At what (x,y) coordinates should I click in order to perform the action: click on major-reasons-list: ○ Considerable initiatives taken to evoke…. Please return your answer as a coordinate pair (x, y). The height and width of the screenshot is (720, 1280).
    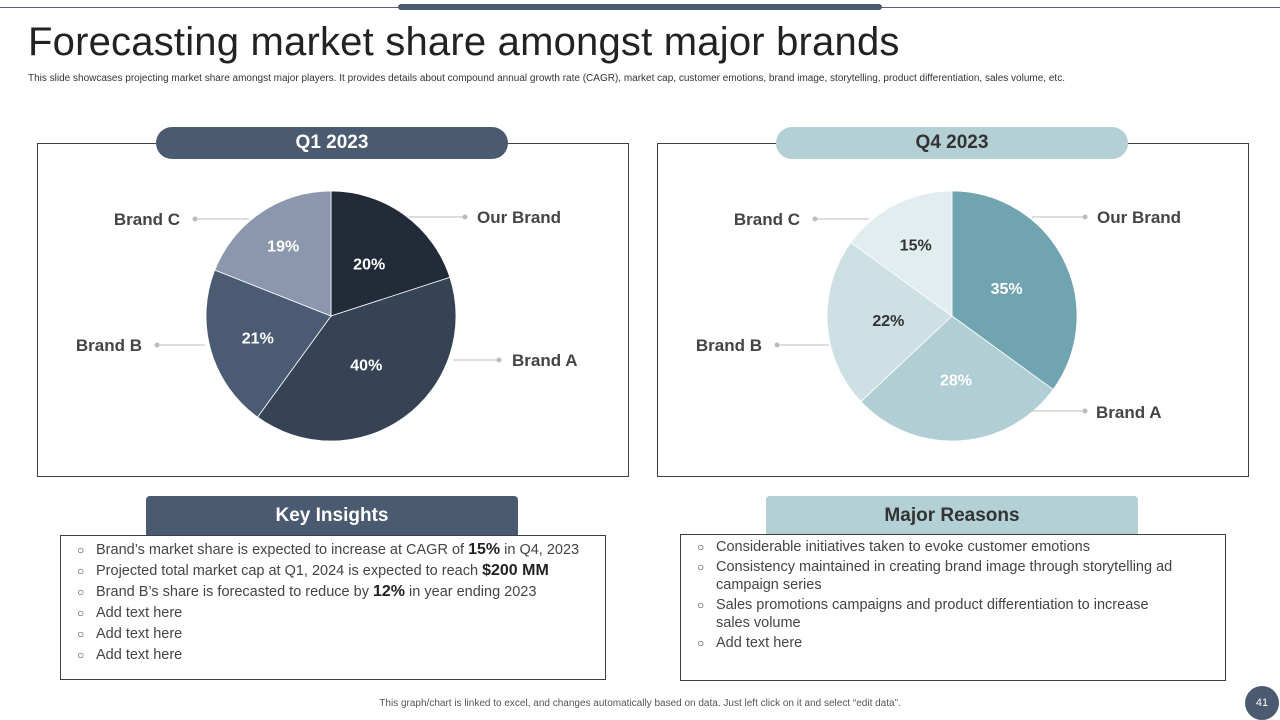
    Looking at the image, I should click on (931, 596).